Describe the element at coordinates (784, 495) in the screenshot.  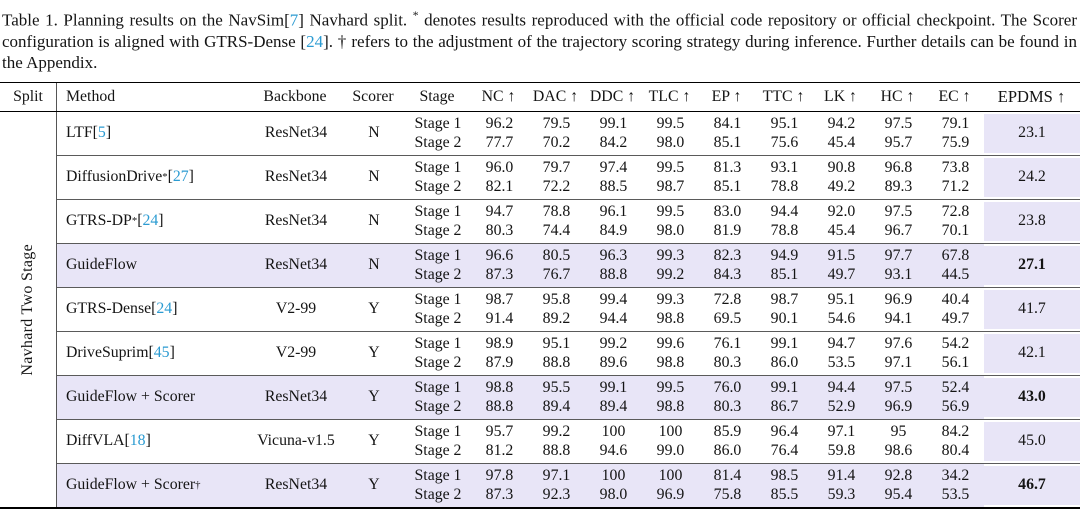
I see `stage2-value: 85.5` at that location.